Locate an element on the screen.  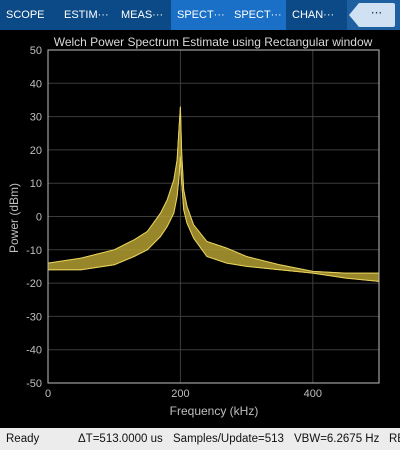
y-tick-label: 10 is located at coordinates (36, 184).